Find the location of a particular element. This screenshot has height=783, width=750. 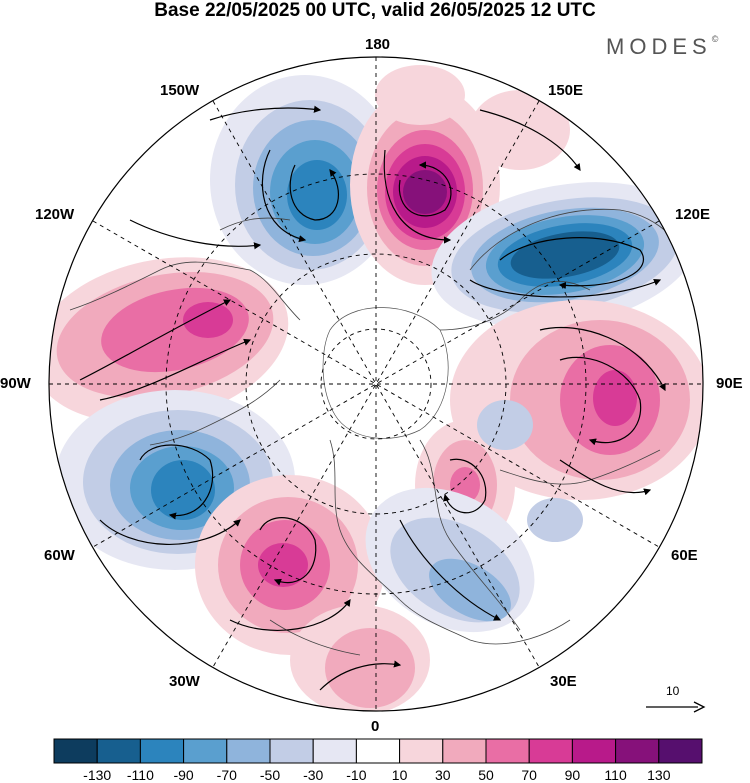

lon-label-60e: 60E is located at coordinates (684, 555).